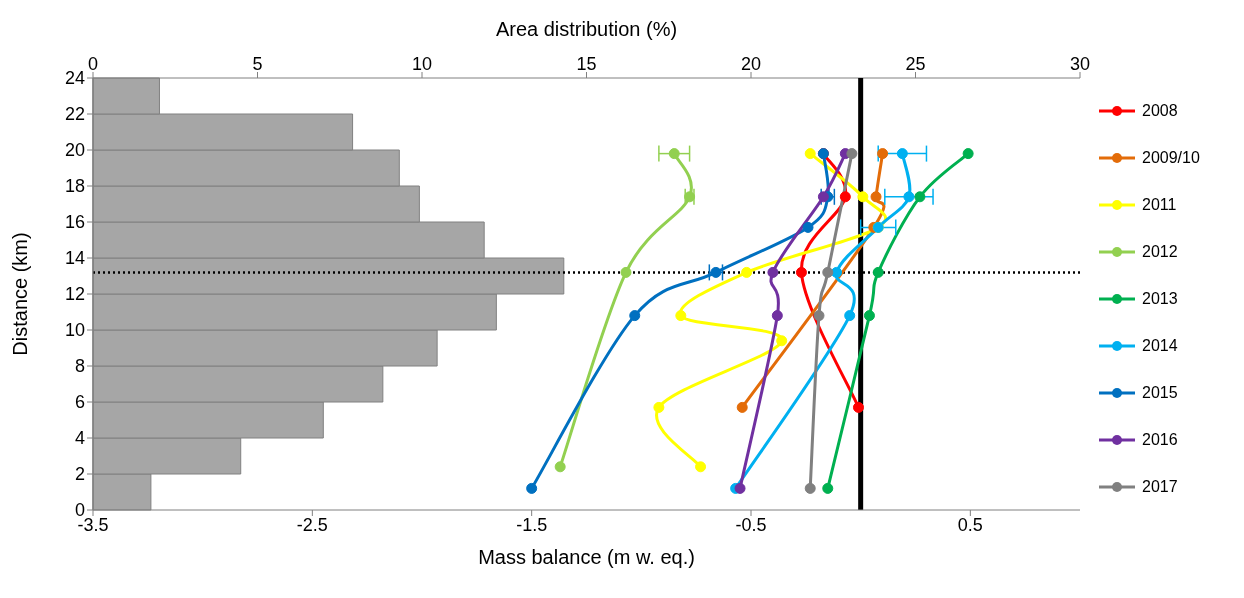 This screenshot has width=1244, height=598. I want to click on legend-label: 2015, so click(1160, 393).